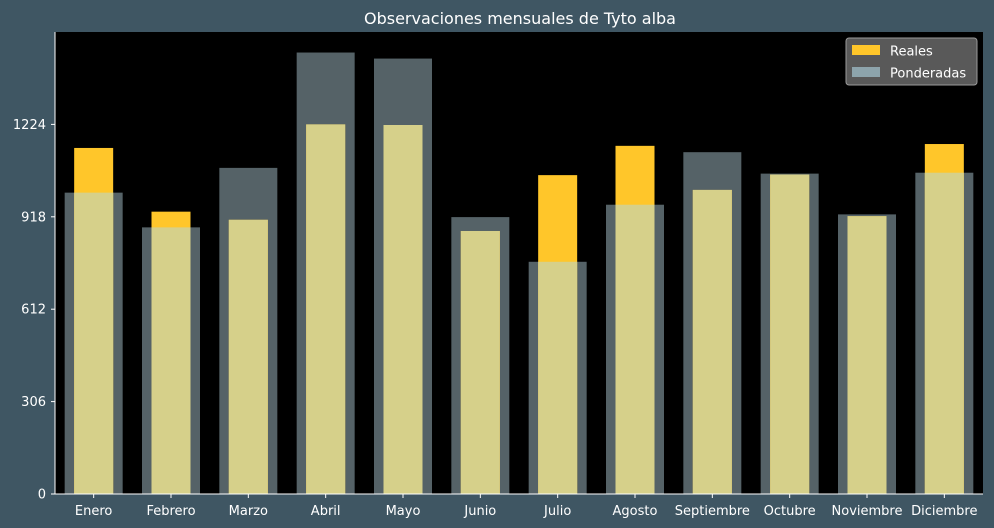  I want to click on chart-title: Observaciones mensuales de Tyto alba, so click(520, 18).